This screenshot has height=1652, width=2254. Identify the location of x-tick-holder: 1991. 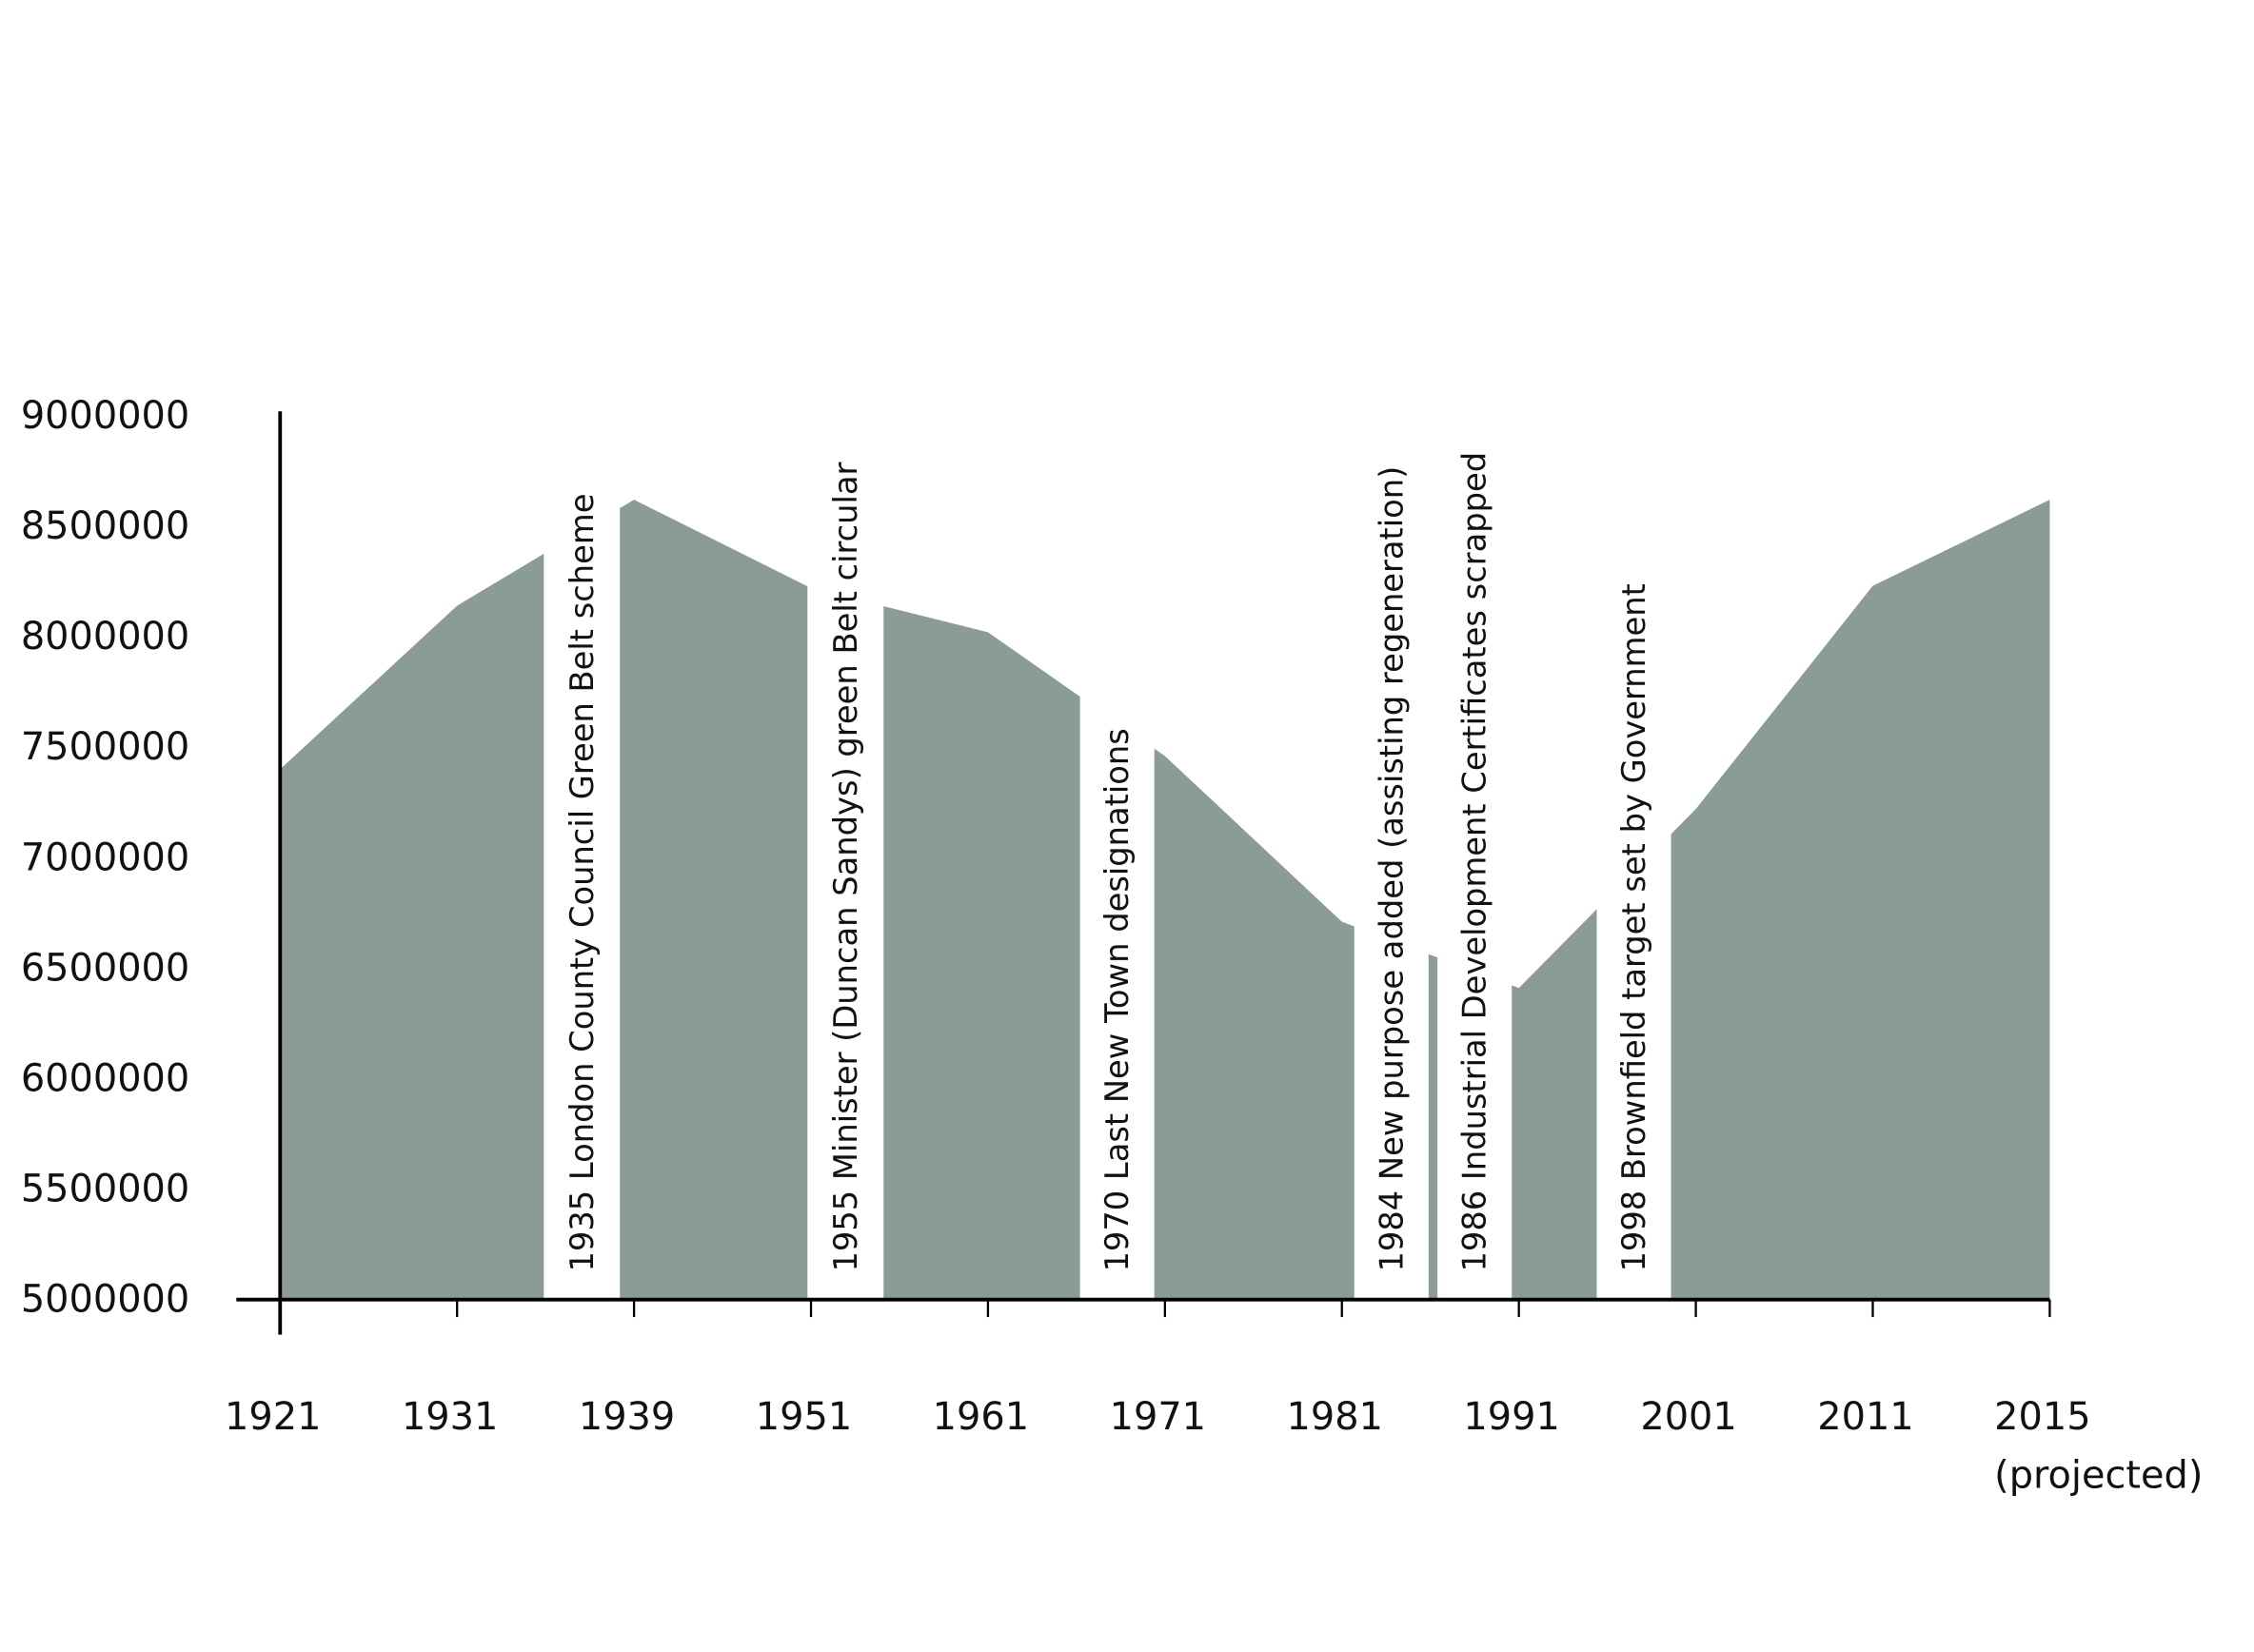
(1511, 1418).